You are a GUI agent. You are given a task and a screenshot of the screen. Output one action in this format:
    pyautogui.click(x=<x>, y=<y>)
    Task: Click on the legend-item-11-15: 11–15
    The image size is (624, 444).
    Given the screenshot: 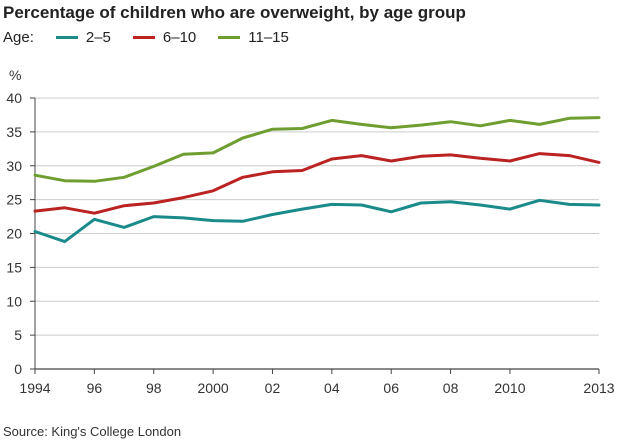 What is the action you would take?
    pyautogui.click(x=253, y=37)
    